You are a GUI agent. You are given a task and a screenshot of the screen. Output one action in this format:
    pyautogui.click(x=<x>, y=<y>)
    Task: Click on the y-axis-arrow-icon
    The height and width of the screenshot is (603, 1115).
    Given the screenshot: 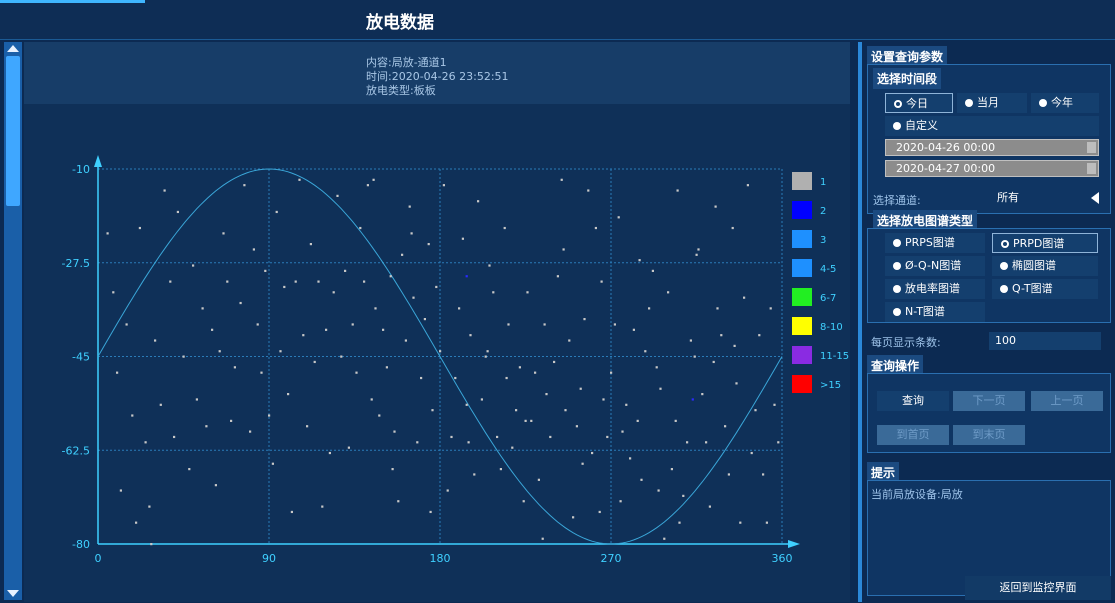 What is the action you would take?
    pyautogui.click(x=98, y=161)
    